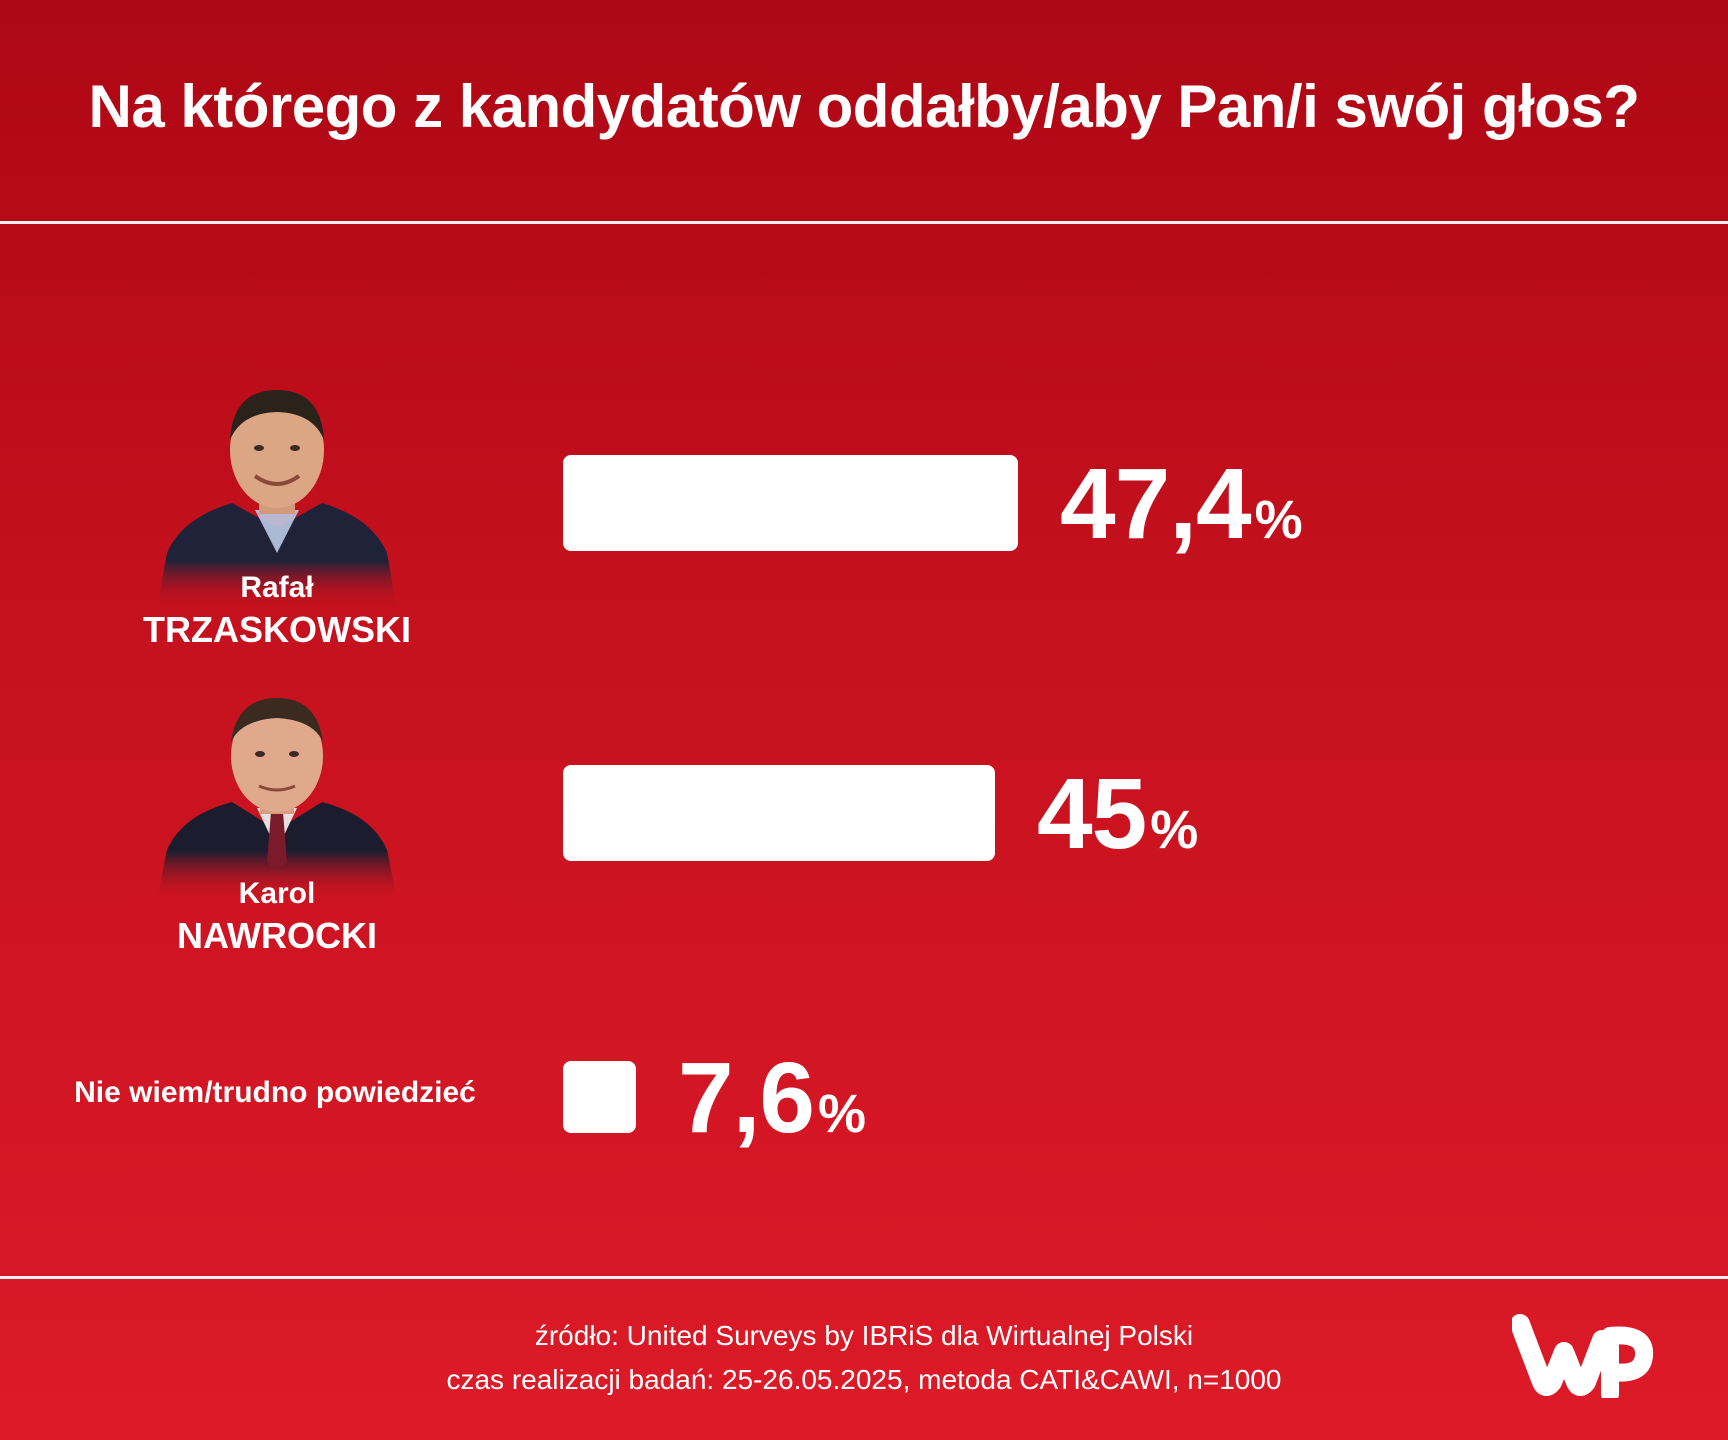 This screenshot has height=1440, width=1728. Describe the element at coordinates (277, 795) in the screenshot. I see `candidate-photo-nawrocki` at that location.